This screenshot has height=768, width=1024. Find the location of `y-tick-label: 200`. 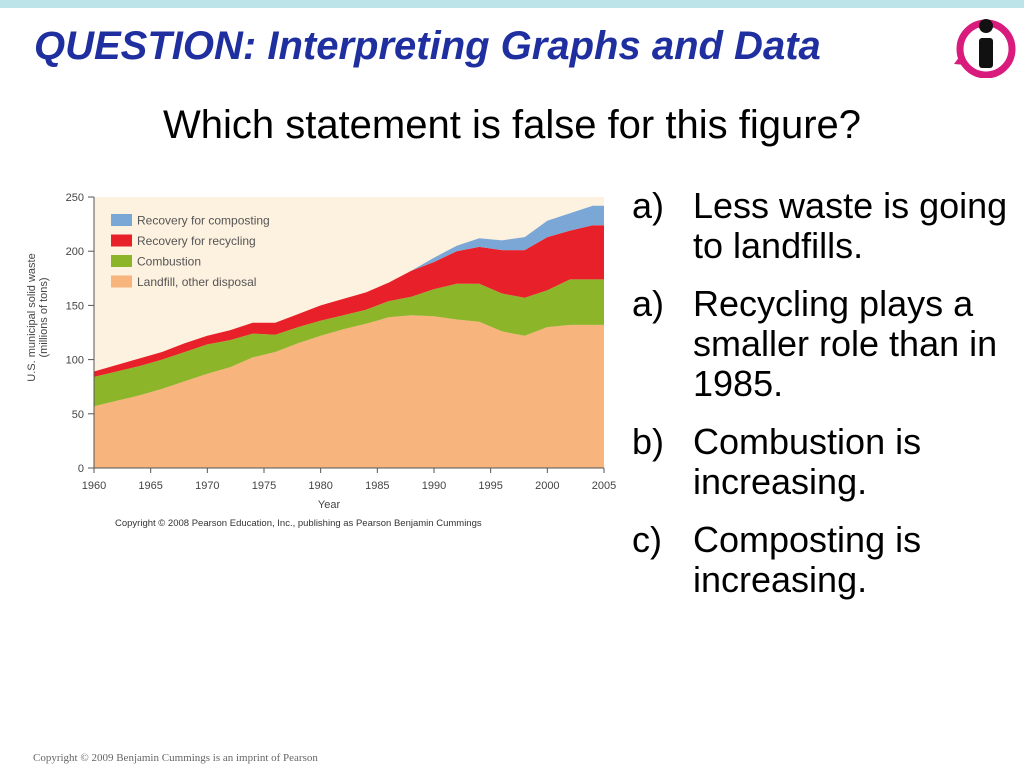

y-tick-label: 200 is located at coordinates (75, 252).